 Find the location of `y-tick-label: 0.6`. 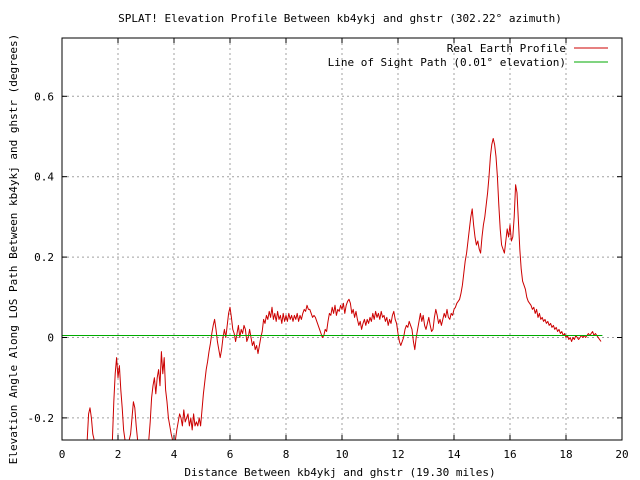

y-tick-label: 0.6 is located at coordinates (44, 96).